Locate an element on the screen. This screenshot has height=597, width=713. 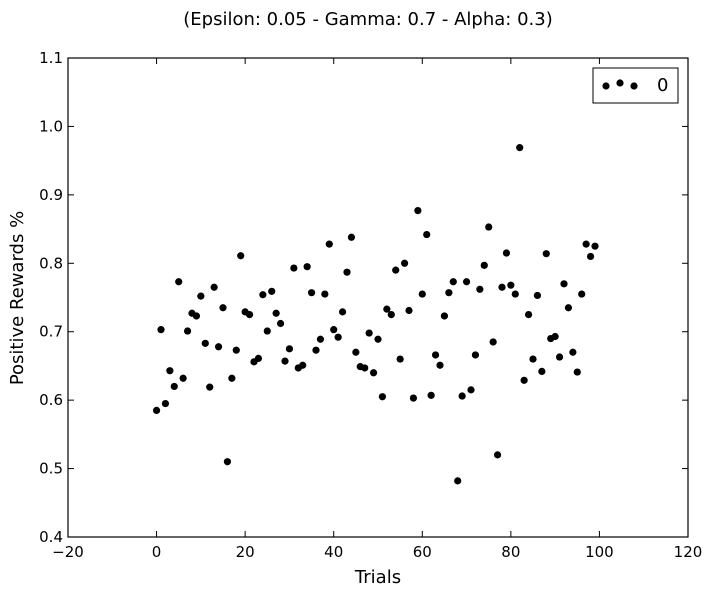
x-tick-label: 0 is located at coordinates (157, 552).